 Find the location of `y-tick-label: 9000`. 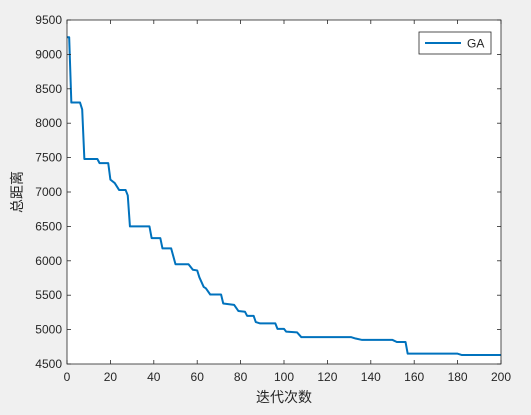

y-tick-label: 9000 is located at coordinates (48, 54).